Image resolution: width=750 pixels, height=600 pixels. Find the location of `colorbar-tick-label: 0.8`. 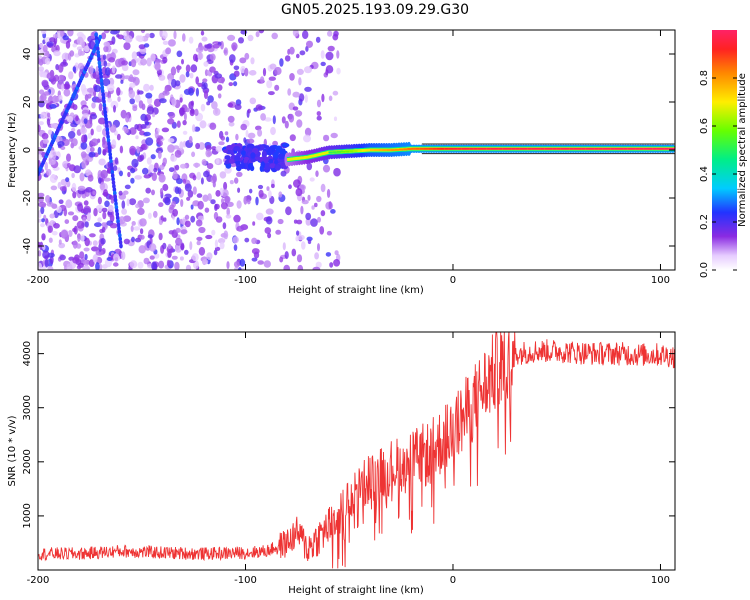

colorbar-tick-label: 0.8 is located at coordinates (704, 78).